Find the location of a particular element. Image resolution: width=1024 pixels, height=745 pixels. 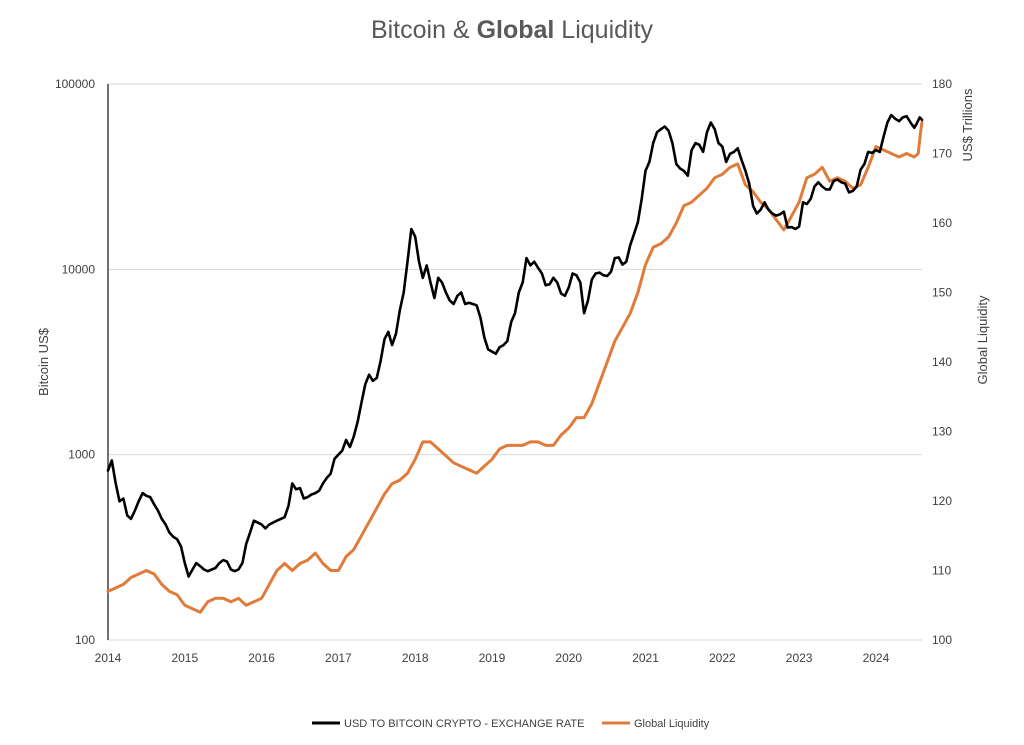

y-right-tick-150: 150 is located at coordinates (942, 293).